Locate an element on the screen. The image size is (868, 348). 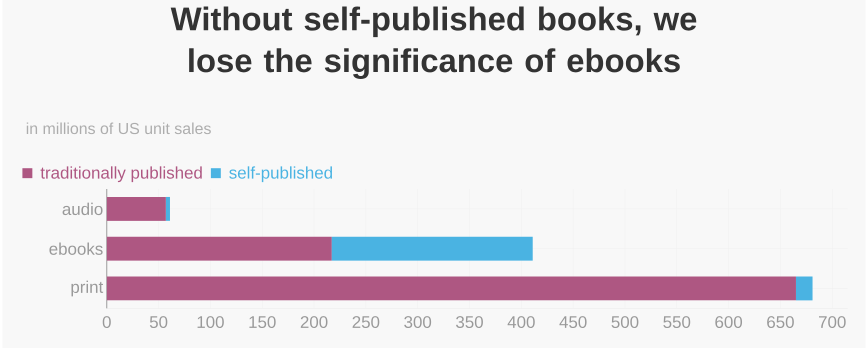
chart-title: Without self-published books, we lose the significance of ebooks is located at coordinates (433, 42).